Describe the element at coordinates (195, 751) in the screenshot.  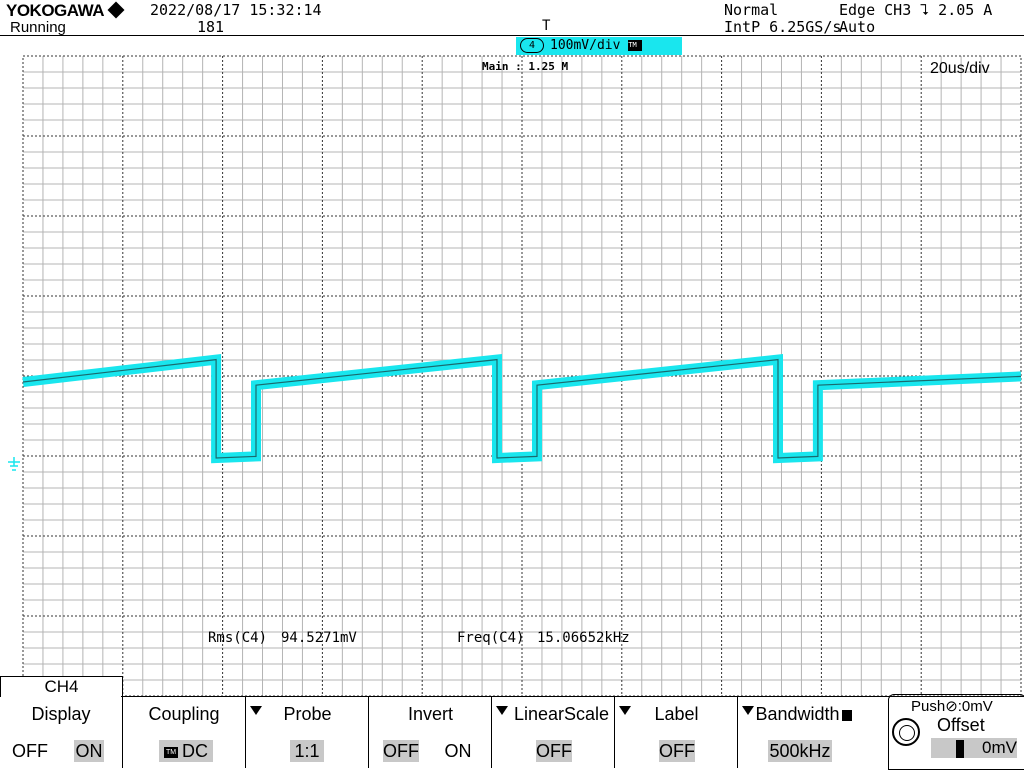
I see `coupling-value-text: DC` at that location.